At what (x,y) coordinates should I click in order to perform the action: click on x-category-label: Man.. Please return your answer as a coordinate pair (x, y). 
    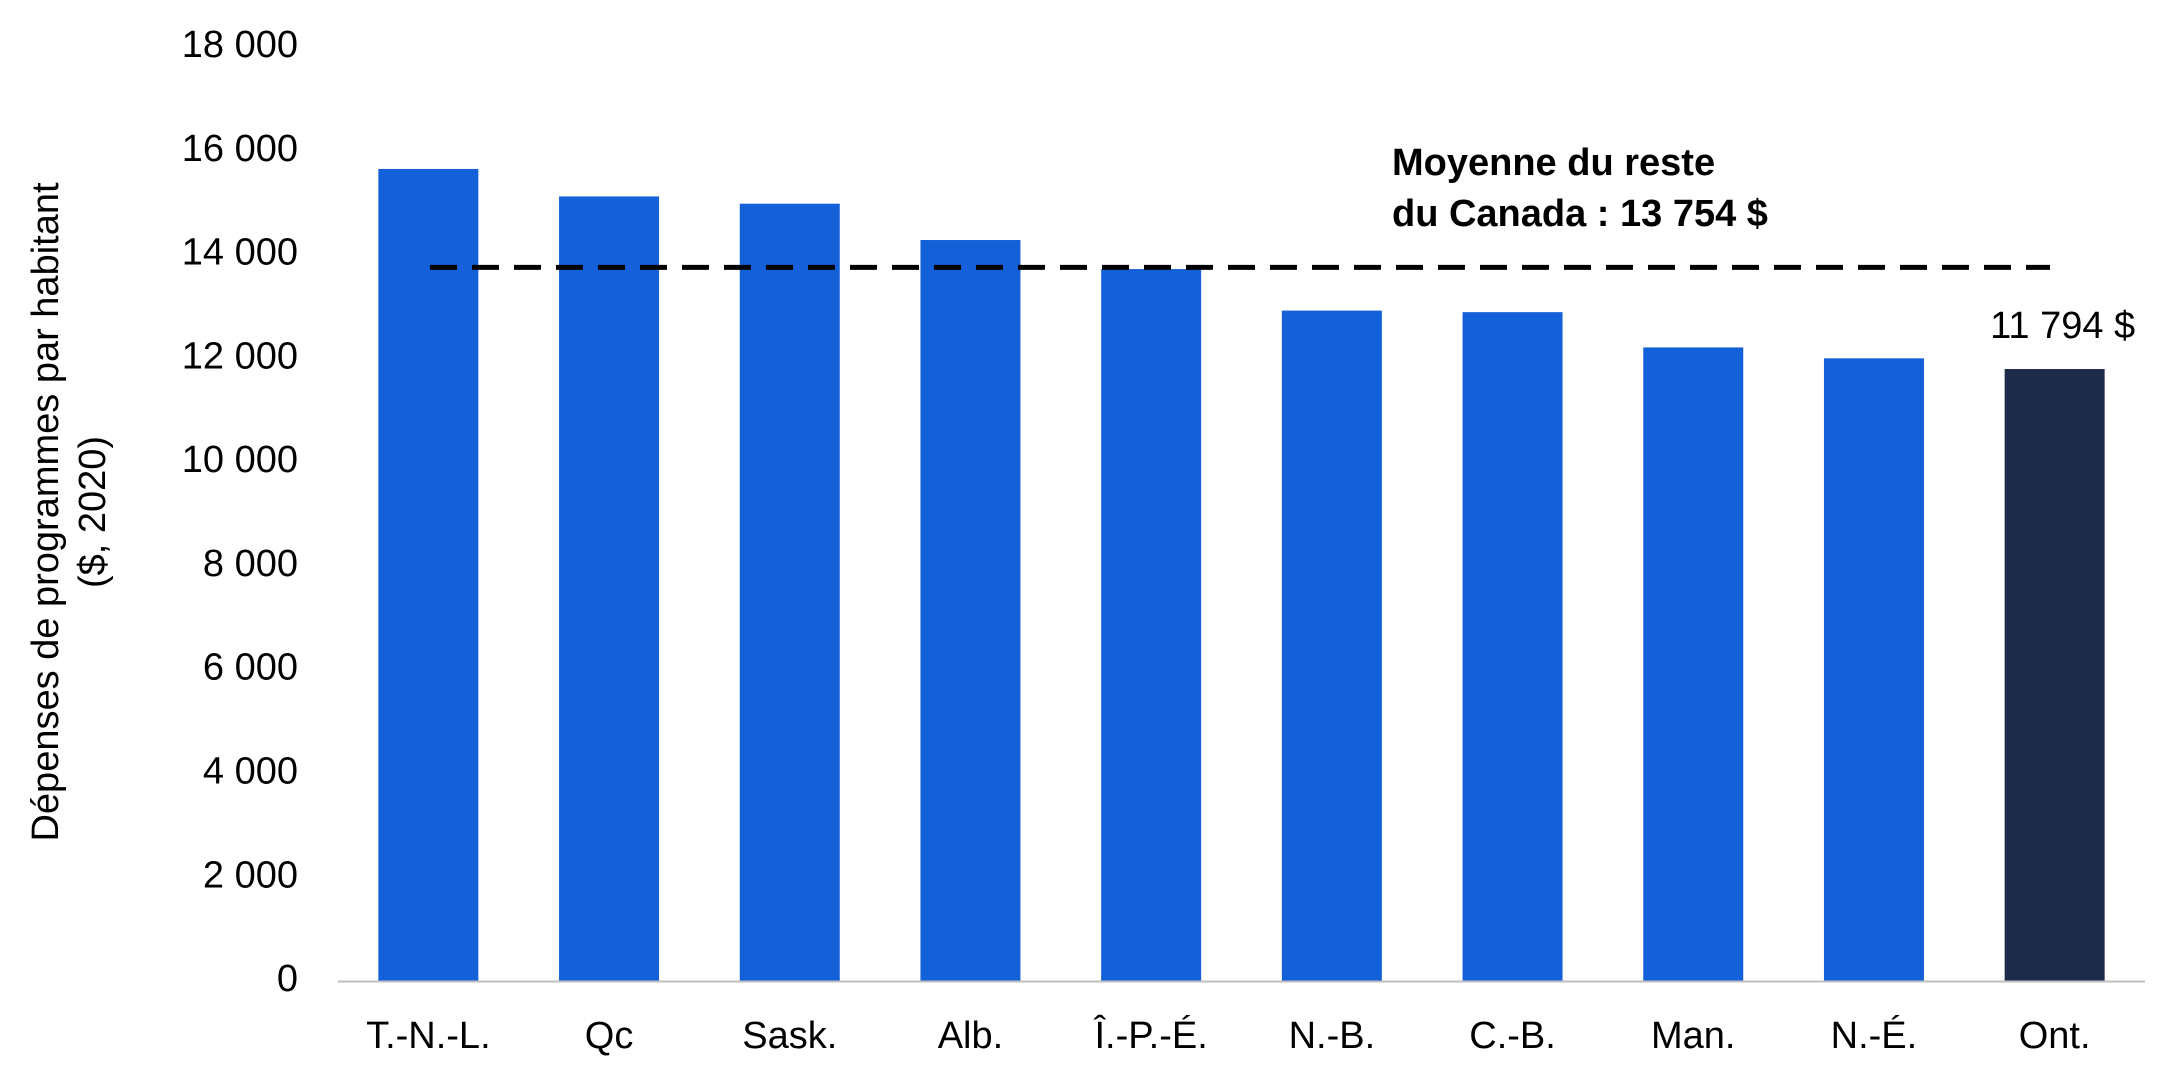
    Looking at the image, I should click on (1693, 1036).